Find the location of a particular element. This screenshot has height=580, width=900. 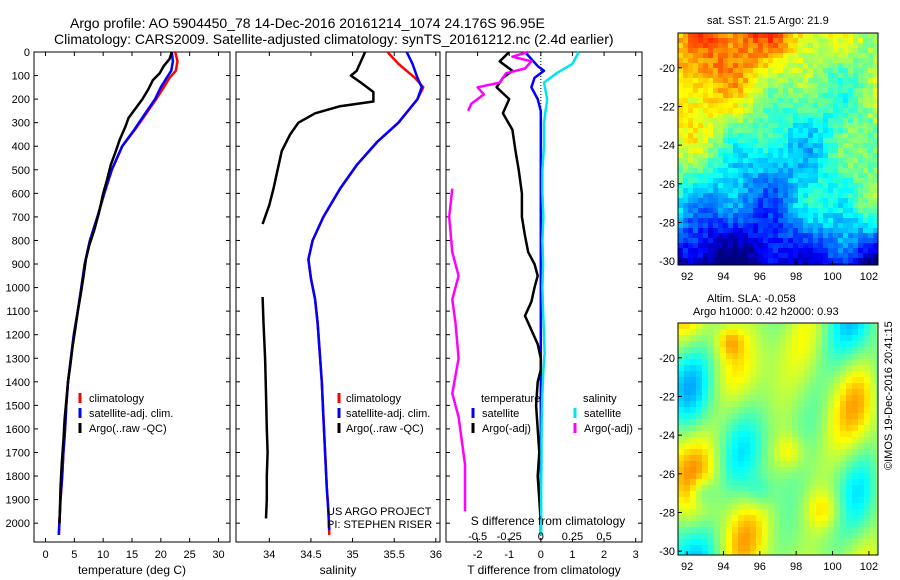

y-tick-label: 1600 is located at coordinates (18, 430).